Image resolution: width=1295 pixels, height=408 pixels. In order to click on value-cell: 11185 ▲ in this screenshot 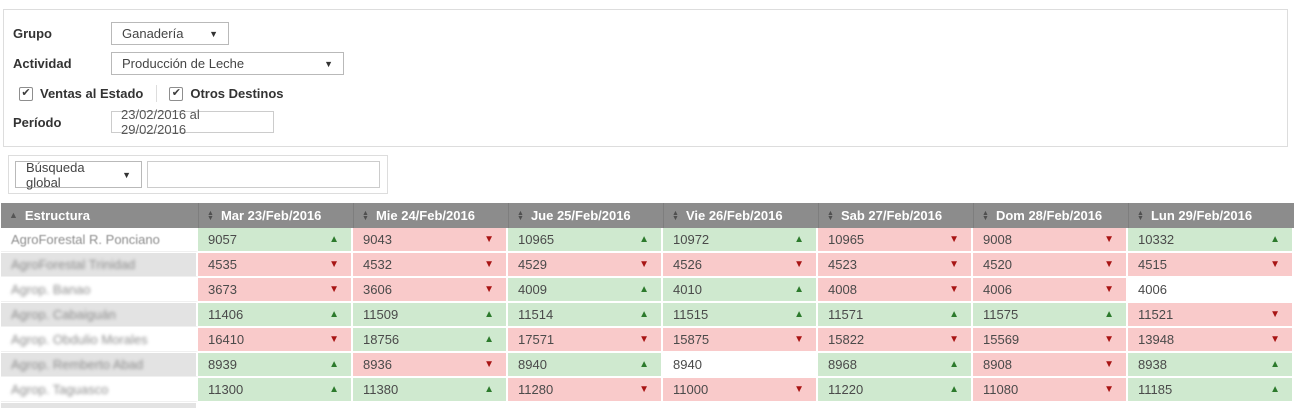, I will do `click(1211, 390)`.